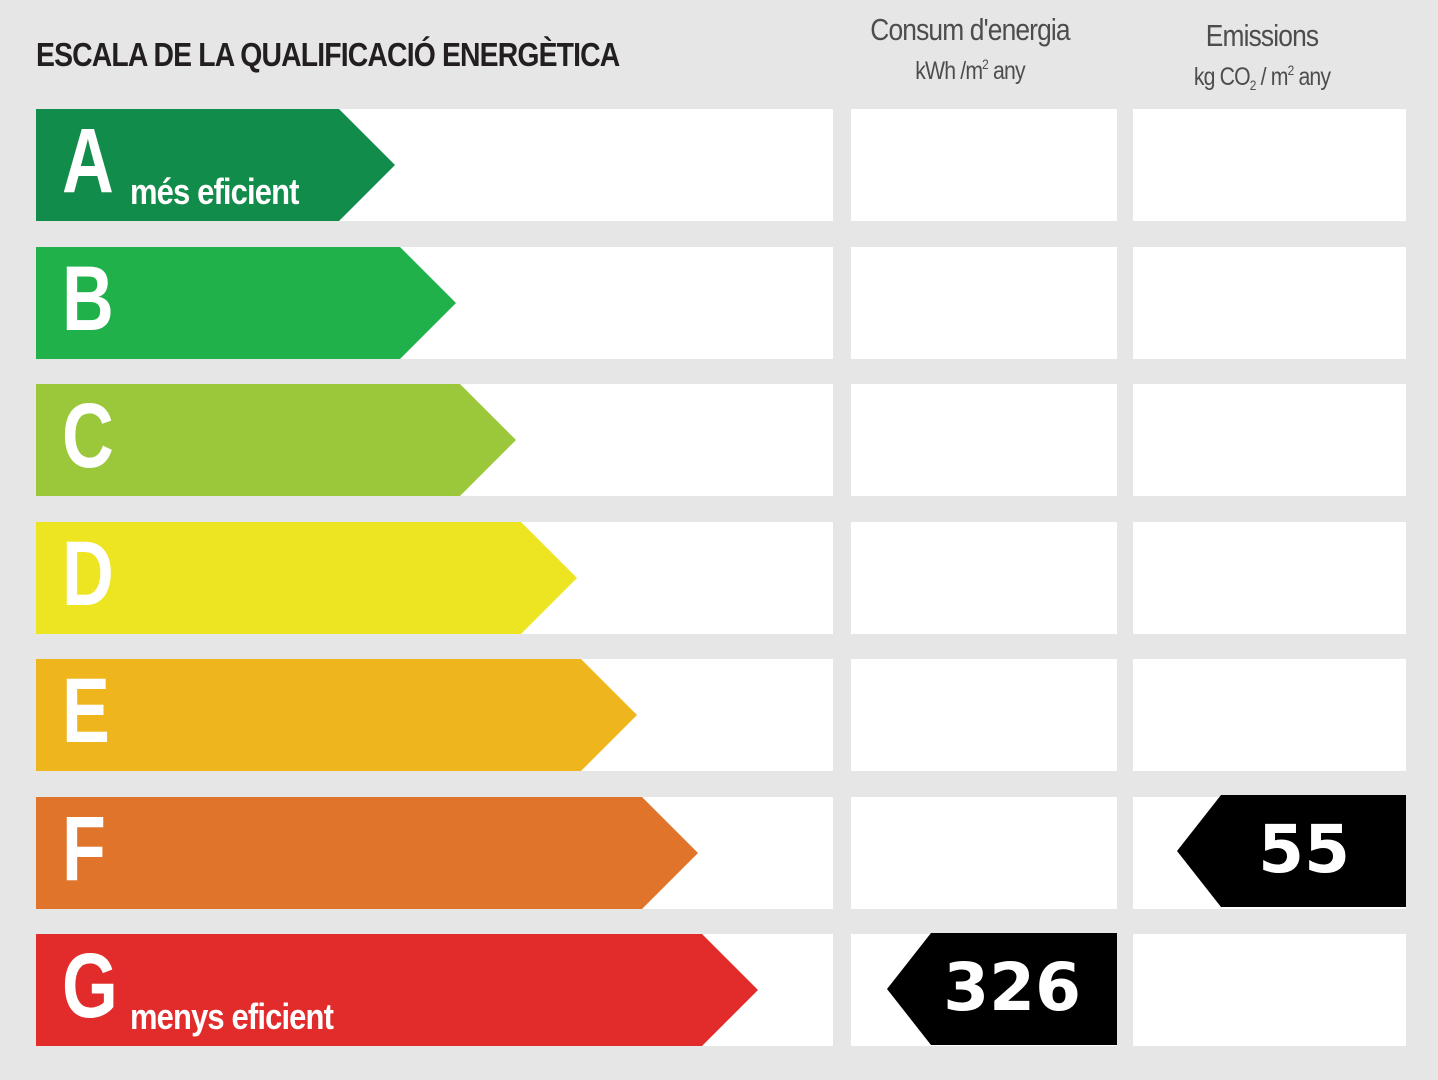  I want to click on emissions-cell-e, so click(1269, 715).